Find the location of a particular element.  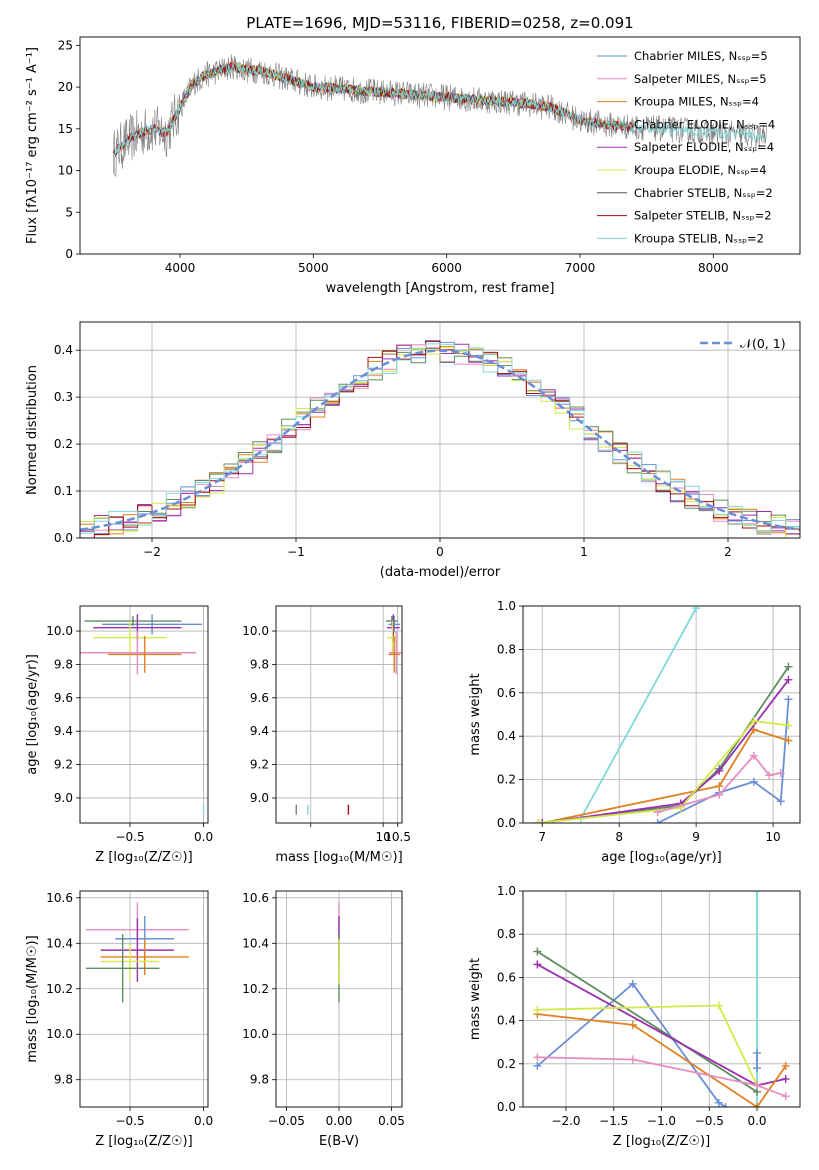

y-axis-label: mass [log₁₀(M/M☉)] is located at coordinates (32, 998).